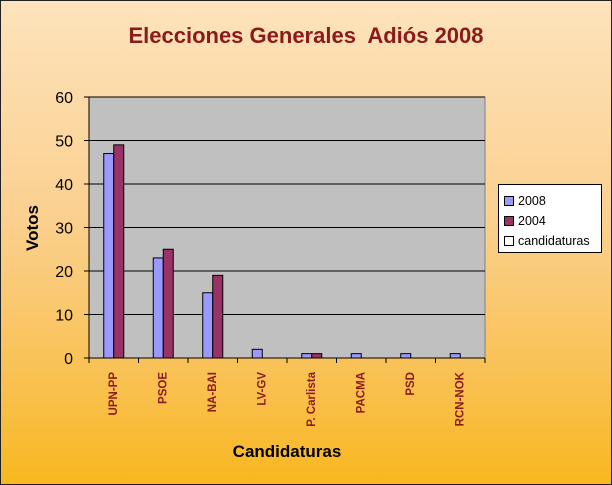  What do you see at coordinates (306, 35) in the screenshot?
I see `chart-title: Elecciones Generales Adiós 2008` at bounding box center [306, 35].